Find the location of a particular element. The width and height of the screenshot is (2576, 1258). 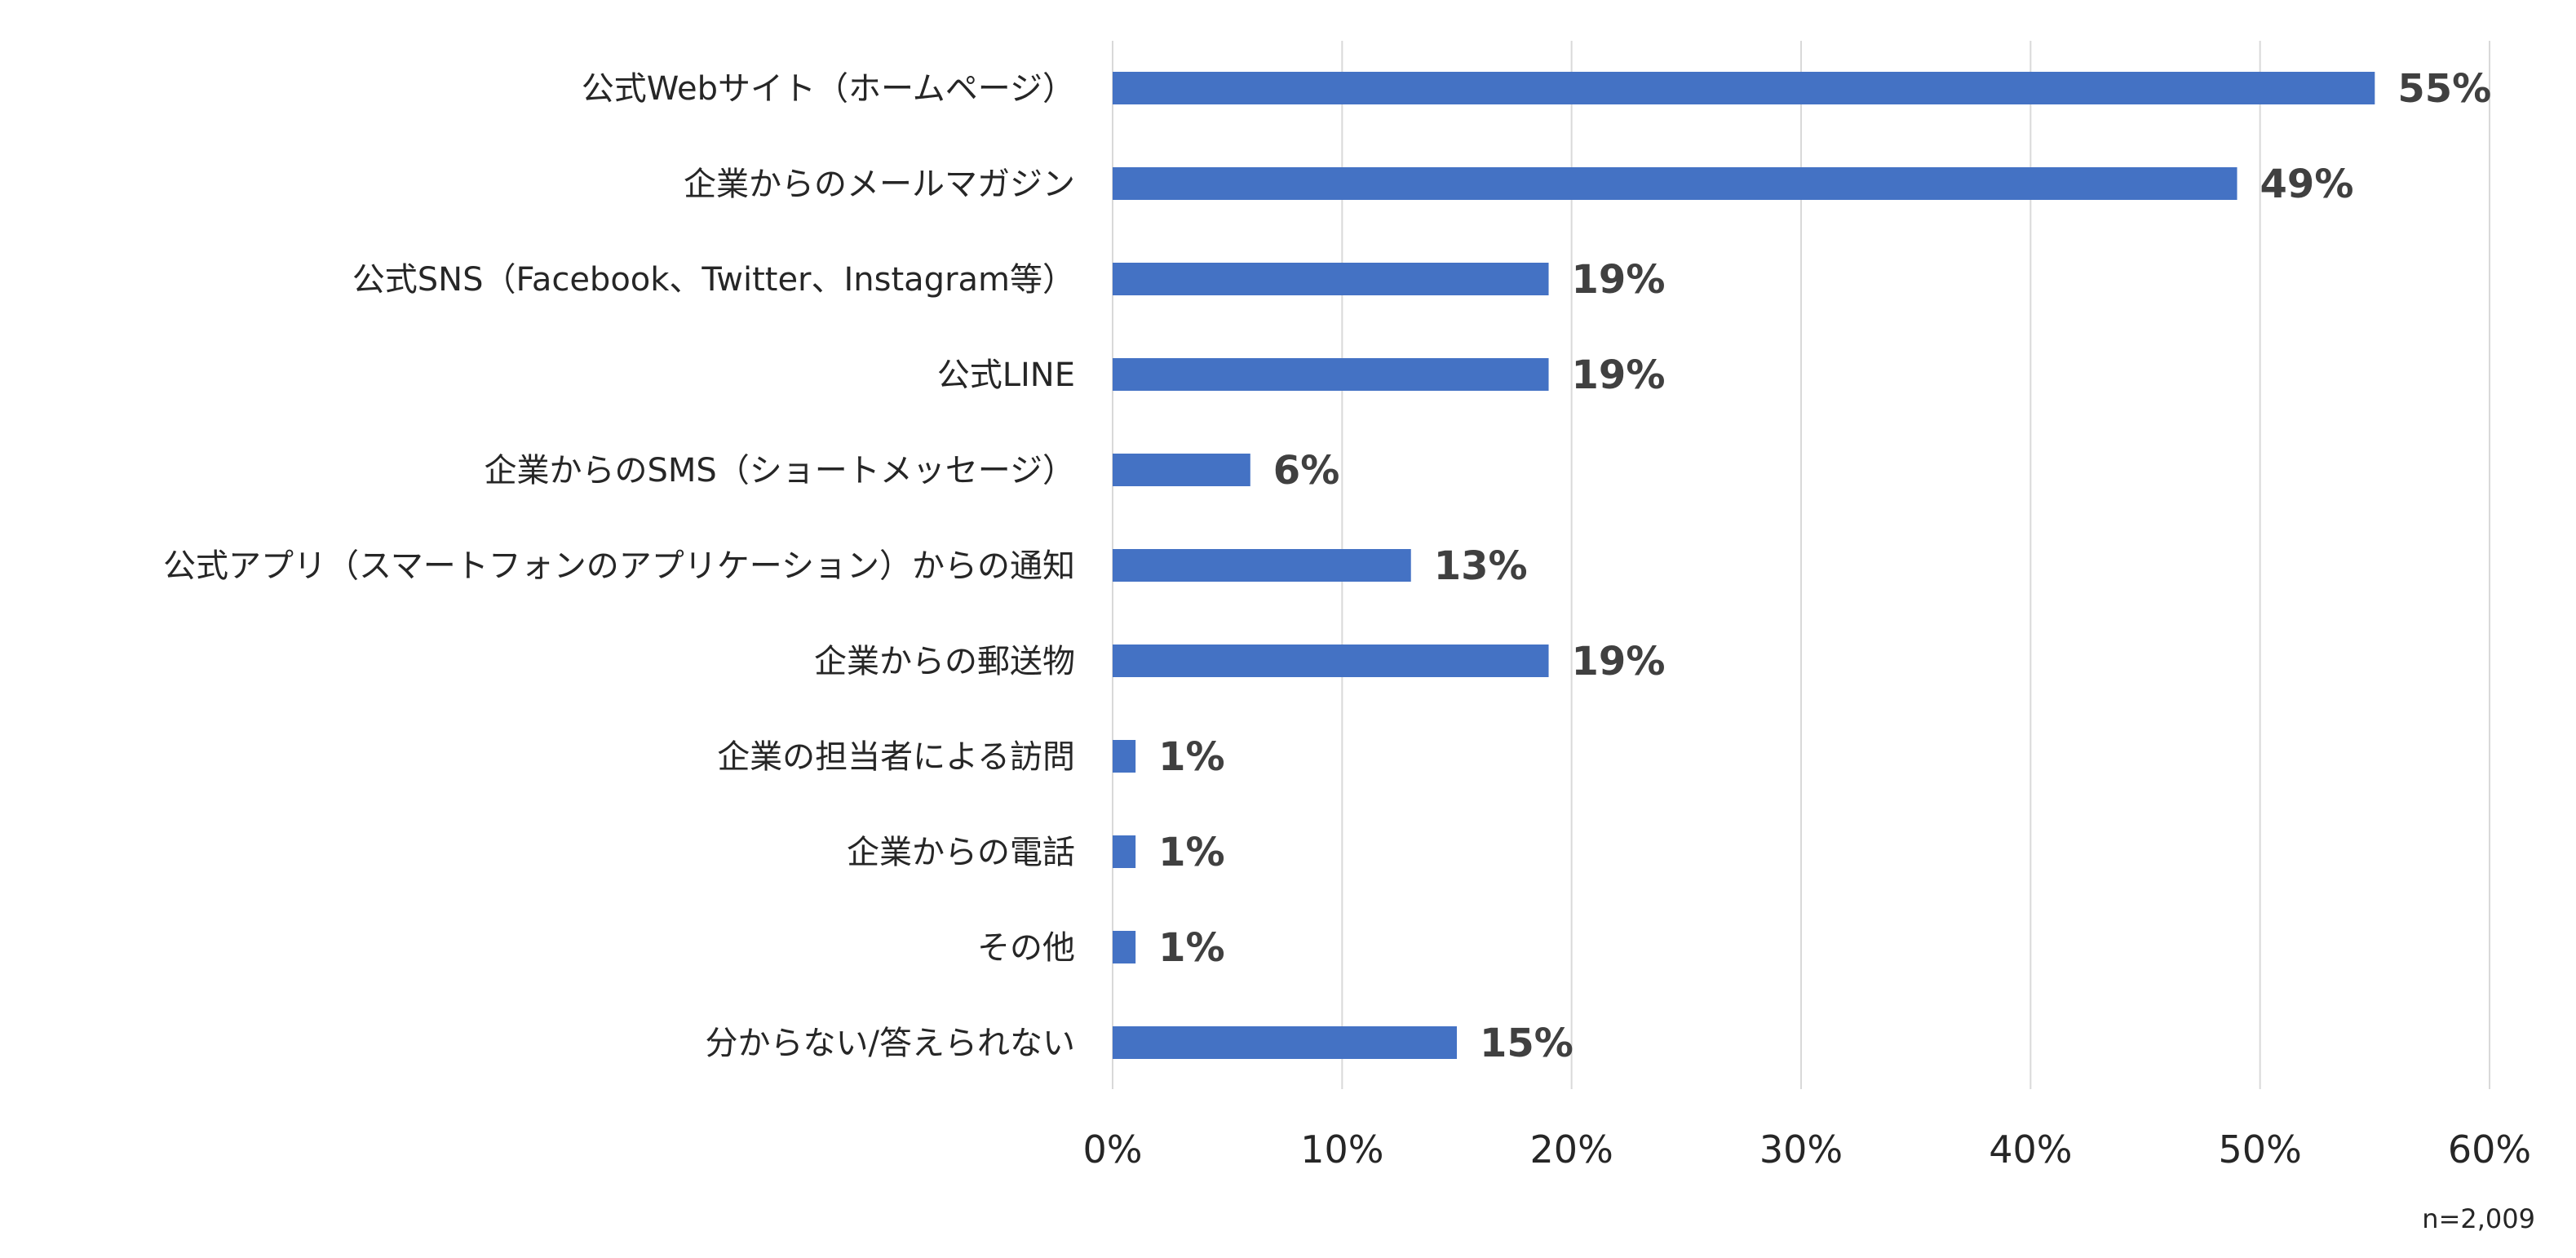

category-label: 公式SNS（Facebook、Twitter、Instagram等） is located at coordinates (713, 280).